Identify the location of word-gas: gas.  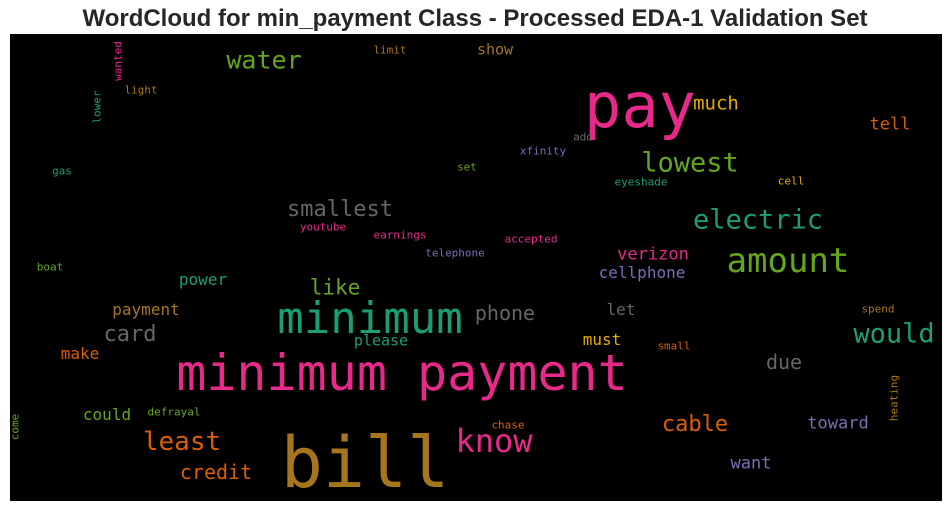
(62, 171).